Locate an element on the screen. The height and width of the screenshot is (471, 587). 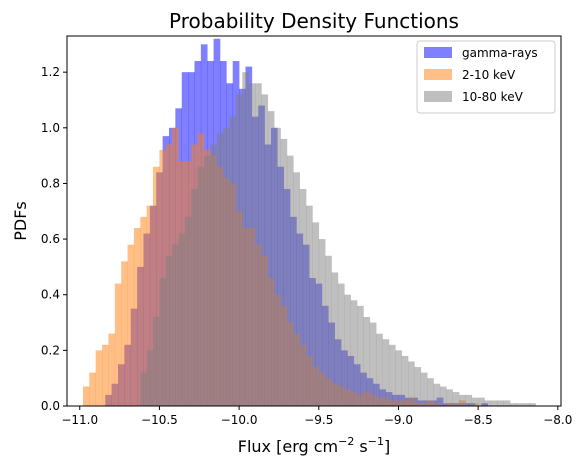
legend: gamma-rays 2-10 keV 10-80 keV is located at coordinates (486, 77).